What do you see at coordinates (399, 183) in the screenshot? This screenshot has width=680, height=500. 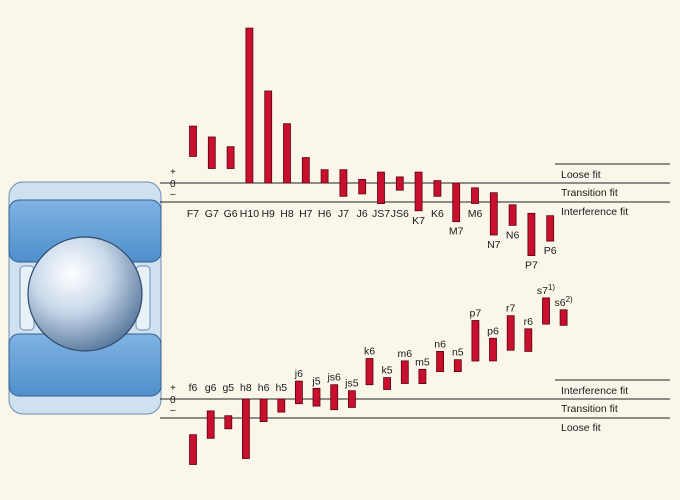 I see `housing-bar-js6` at bounding box center [399, 183].